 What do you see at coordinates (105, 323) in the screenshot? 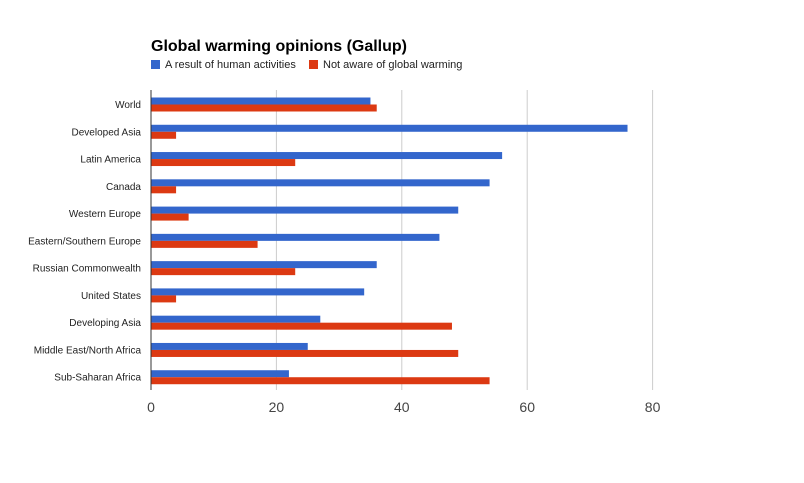
I see `category-label: Developing Asia` at bounding box center [105, 323].